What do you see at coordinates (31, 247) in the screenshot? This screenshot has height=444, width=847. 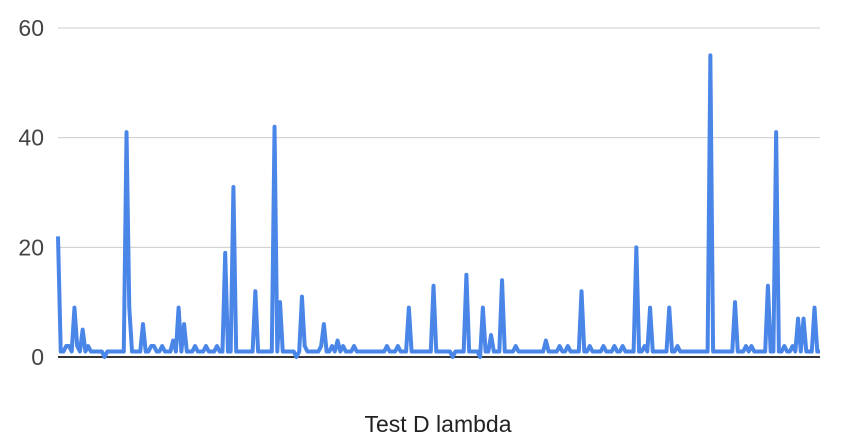 I see `y-tick-label: 20` at bounding box center [31, 247].